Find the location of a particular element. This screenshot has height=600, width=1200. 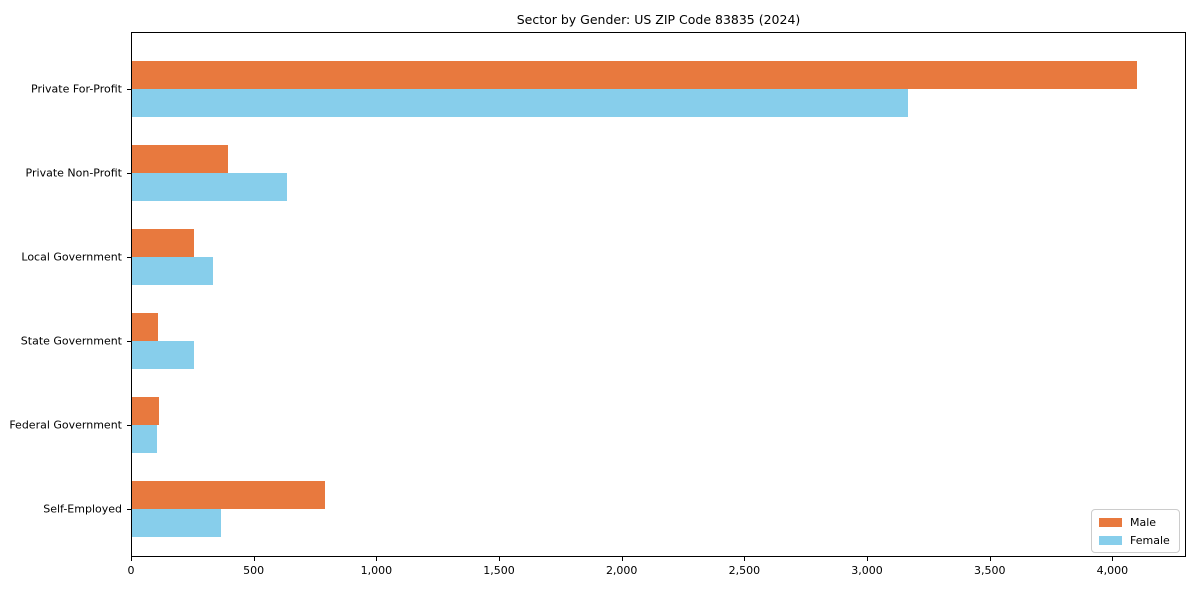

y-tick-label-self-employed: Self-Employed is located at coordinates (82, 509).